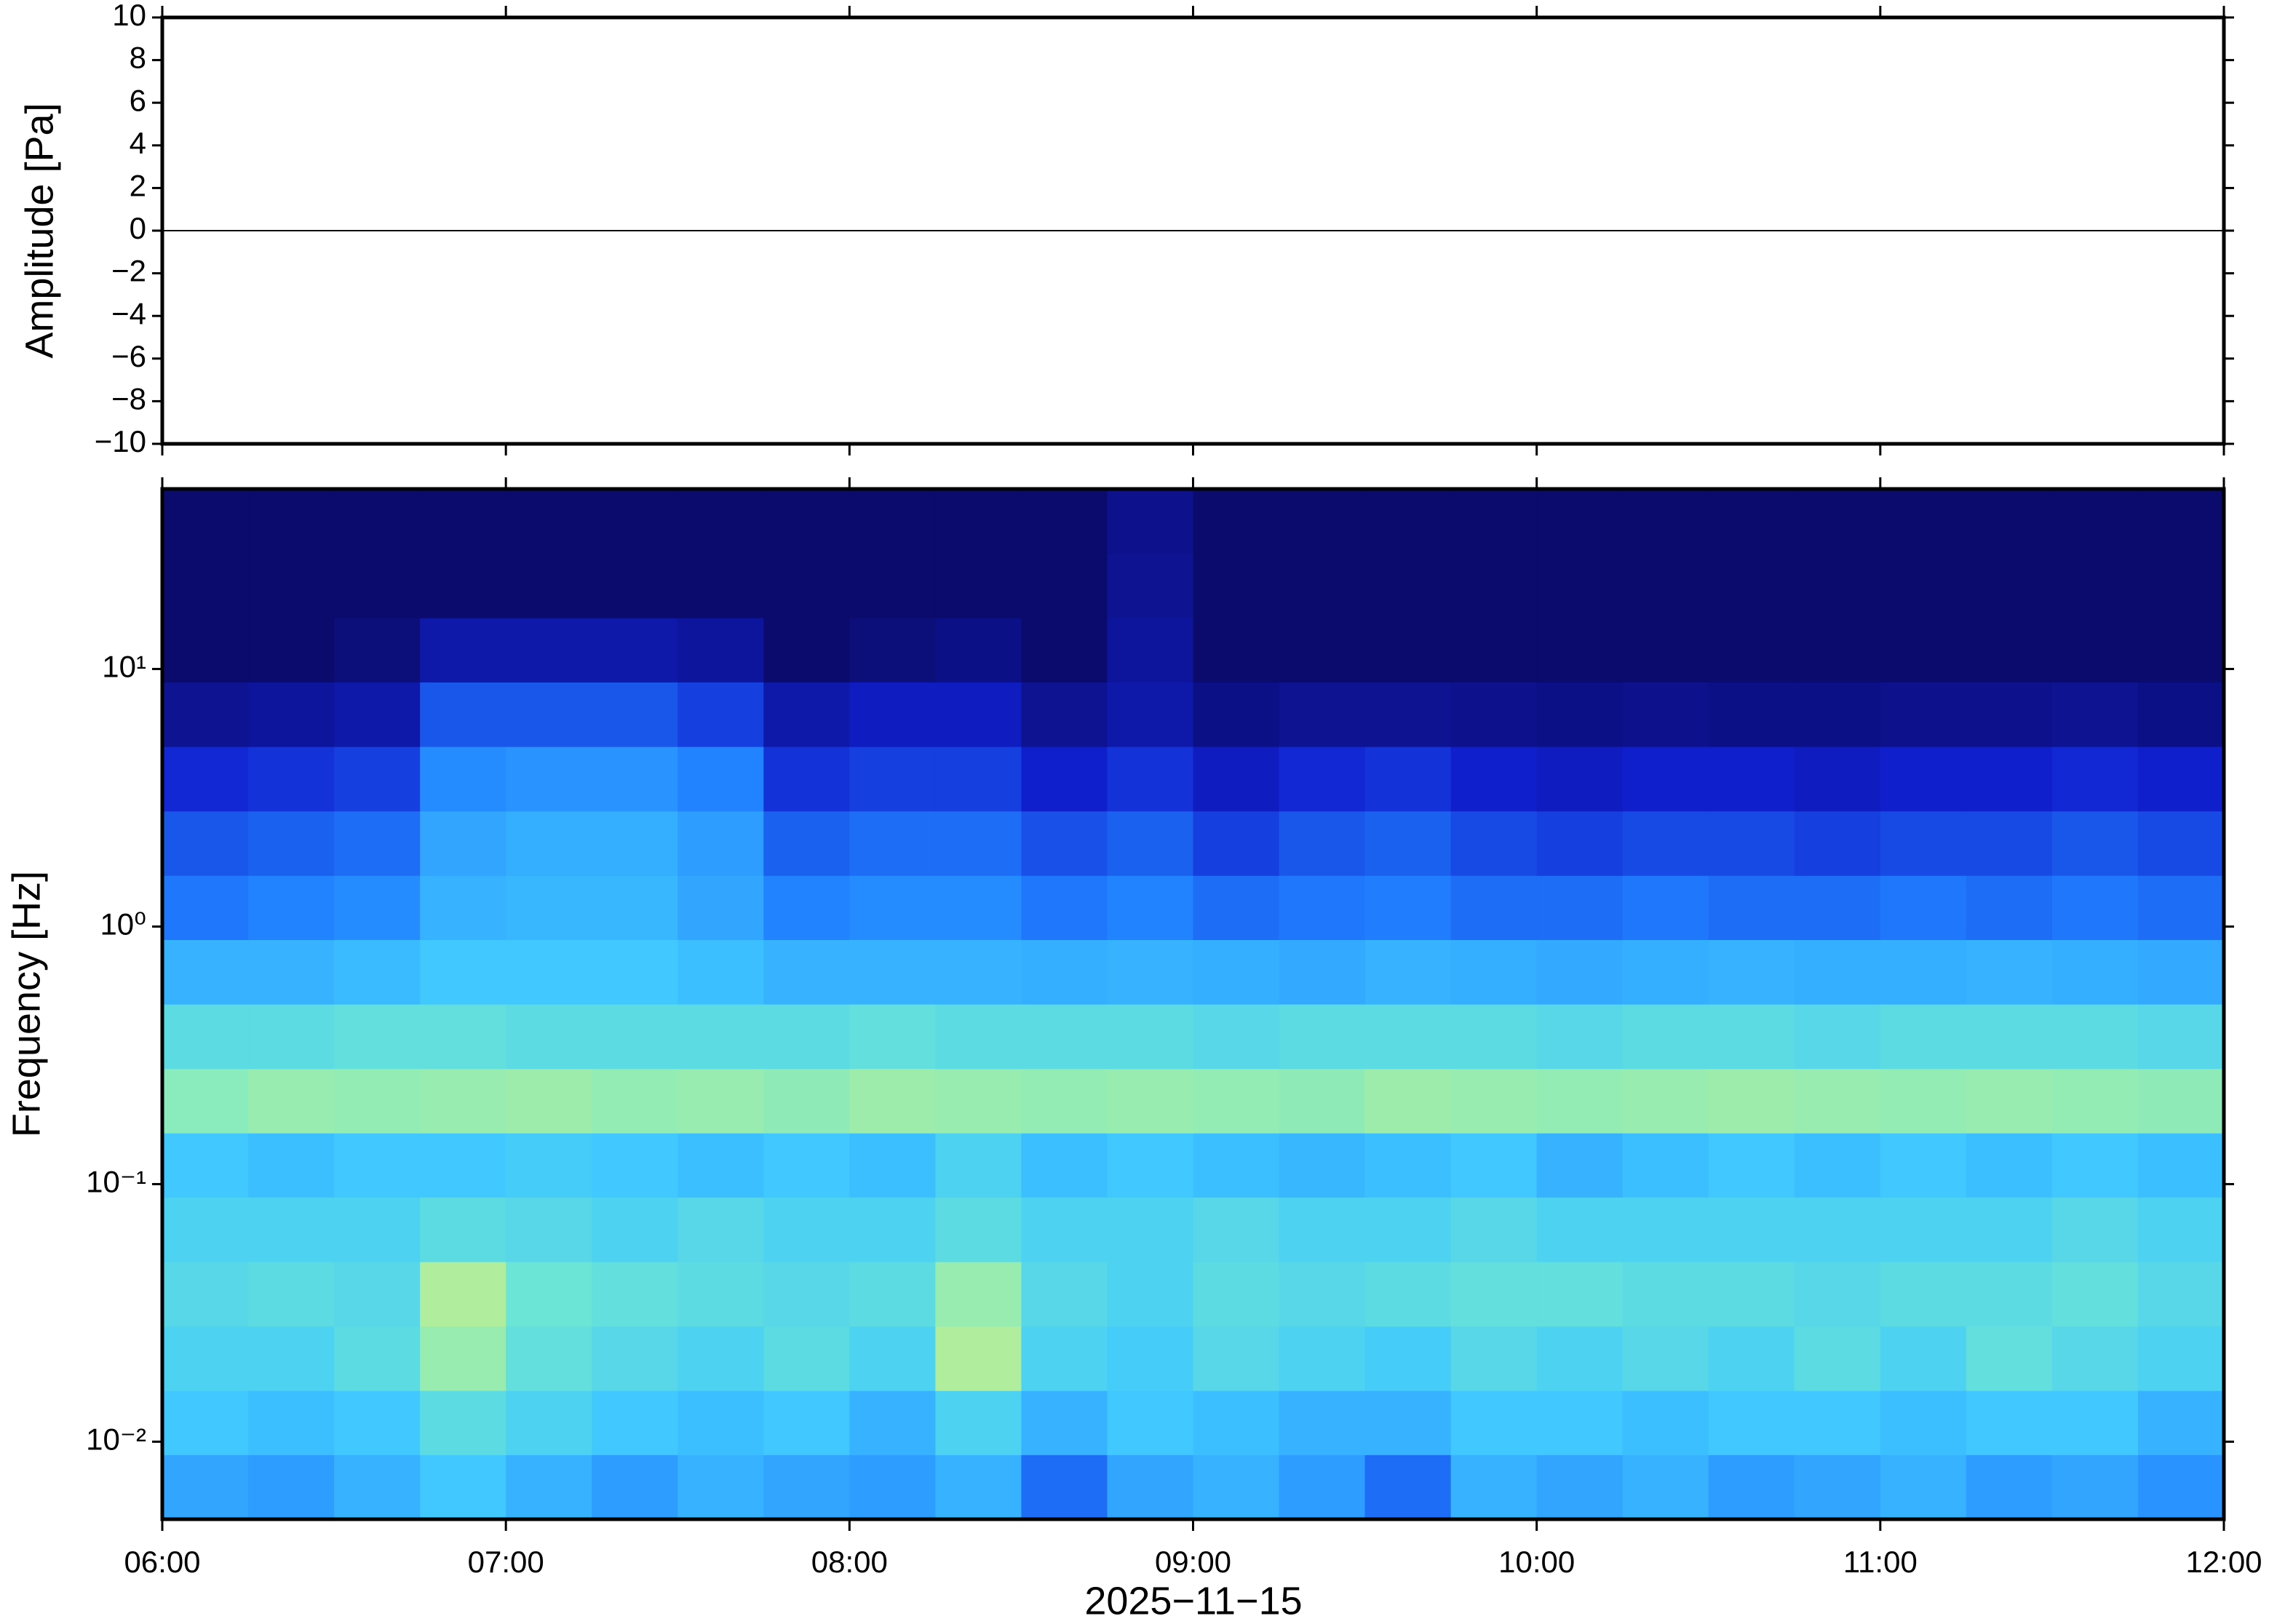 This screenshot has height=1624, width=2269. I want to click on y-tick-label: 0, so click(138, 228).